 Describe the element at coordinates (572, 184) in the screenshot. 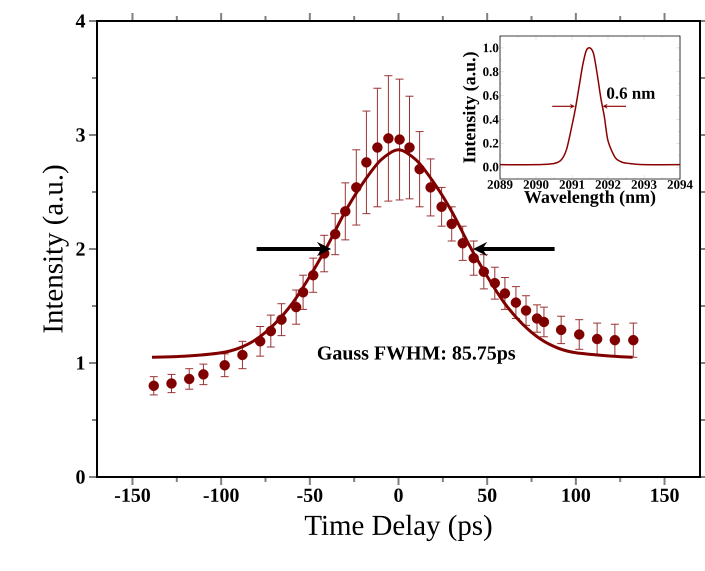

I see `x-tick-label: 2091` at that location.